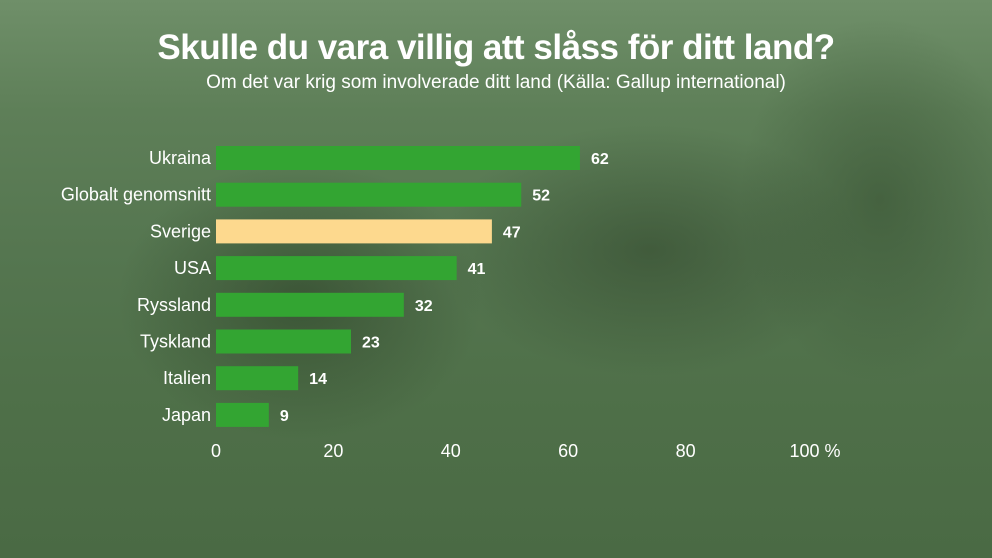 Image resolution: width=992 pixels, height=558 pixels. I want to click on value-label: 32, so click(424, 306).